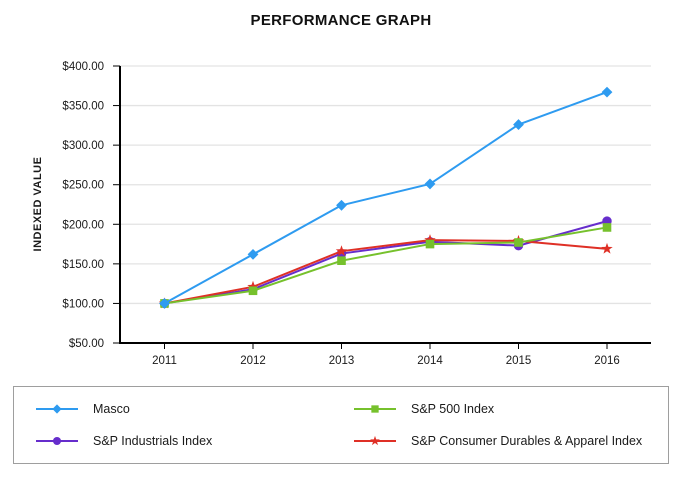  Describe the element at coordinates (519, 361) in the screenshot. I see `svg-text: 2015` at that location.